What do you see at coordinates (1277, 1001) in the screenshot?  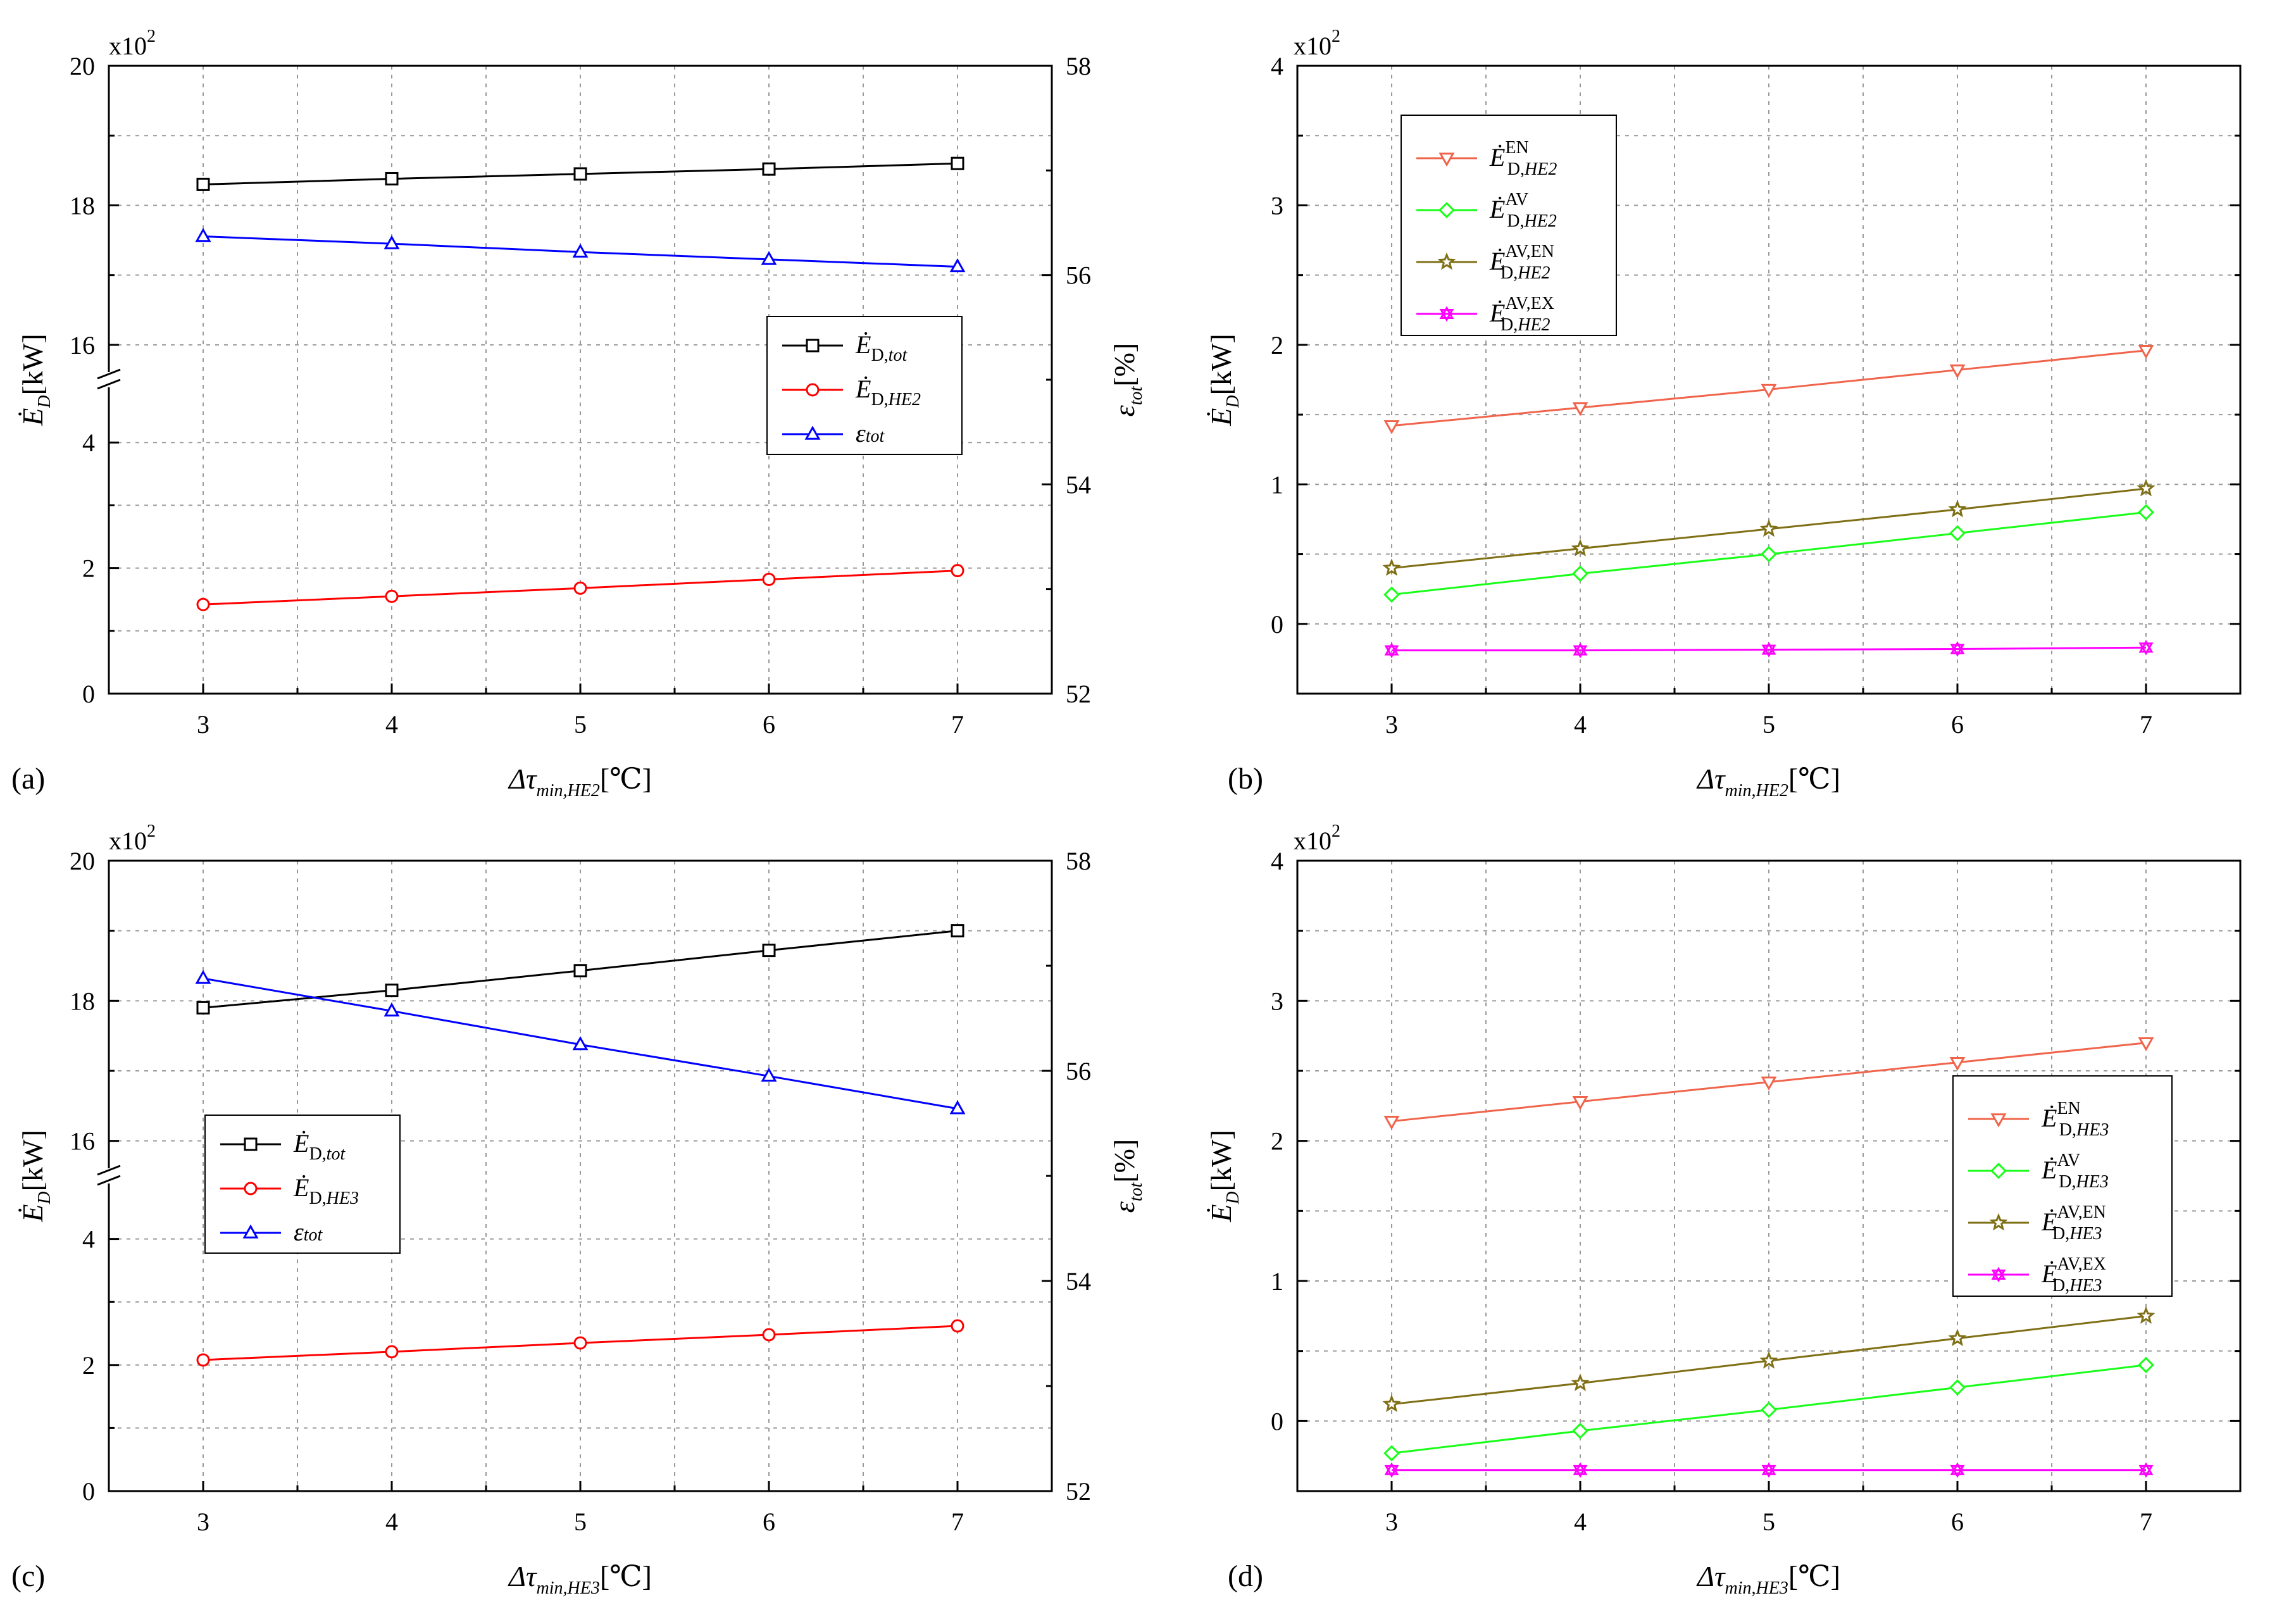 I see `y-tick-label: 3` at bounding box center [1277, 1001].